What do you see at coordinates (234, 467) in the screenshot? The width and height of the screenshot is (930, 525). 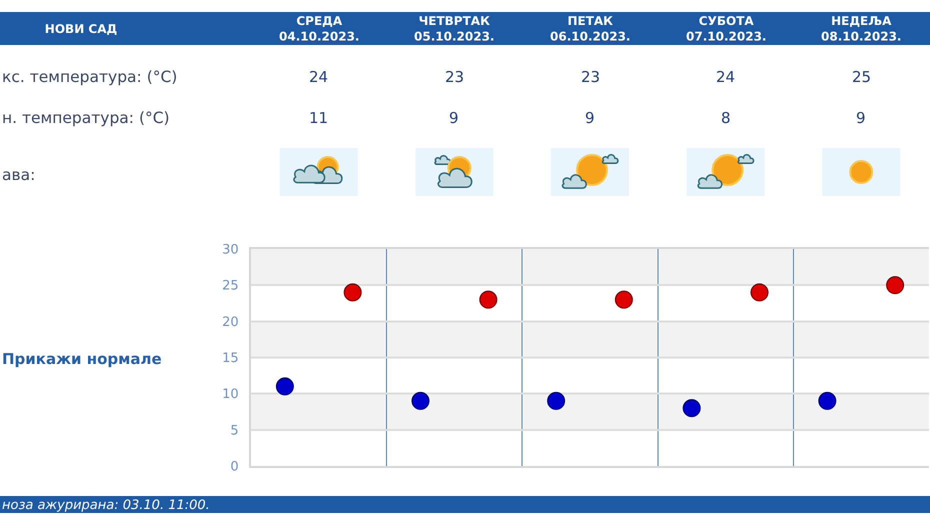 I see `y-tick-label: 0` at bounding box center [234, 467].